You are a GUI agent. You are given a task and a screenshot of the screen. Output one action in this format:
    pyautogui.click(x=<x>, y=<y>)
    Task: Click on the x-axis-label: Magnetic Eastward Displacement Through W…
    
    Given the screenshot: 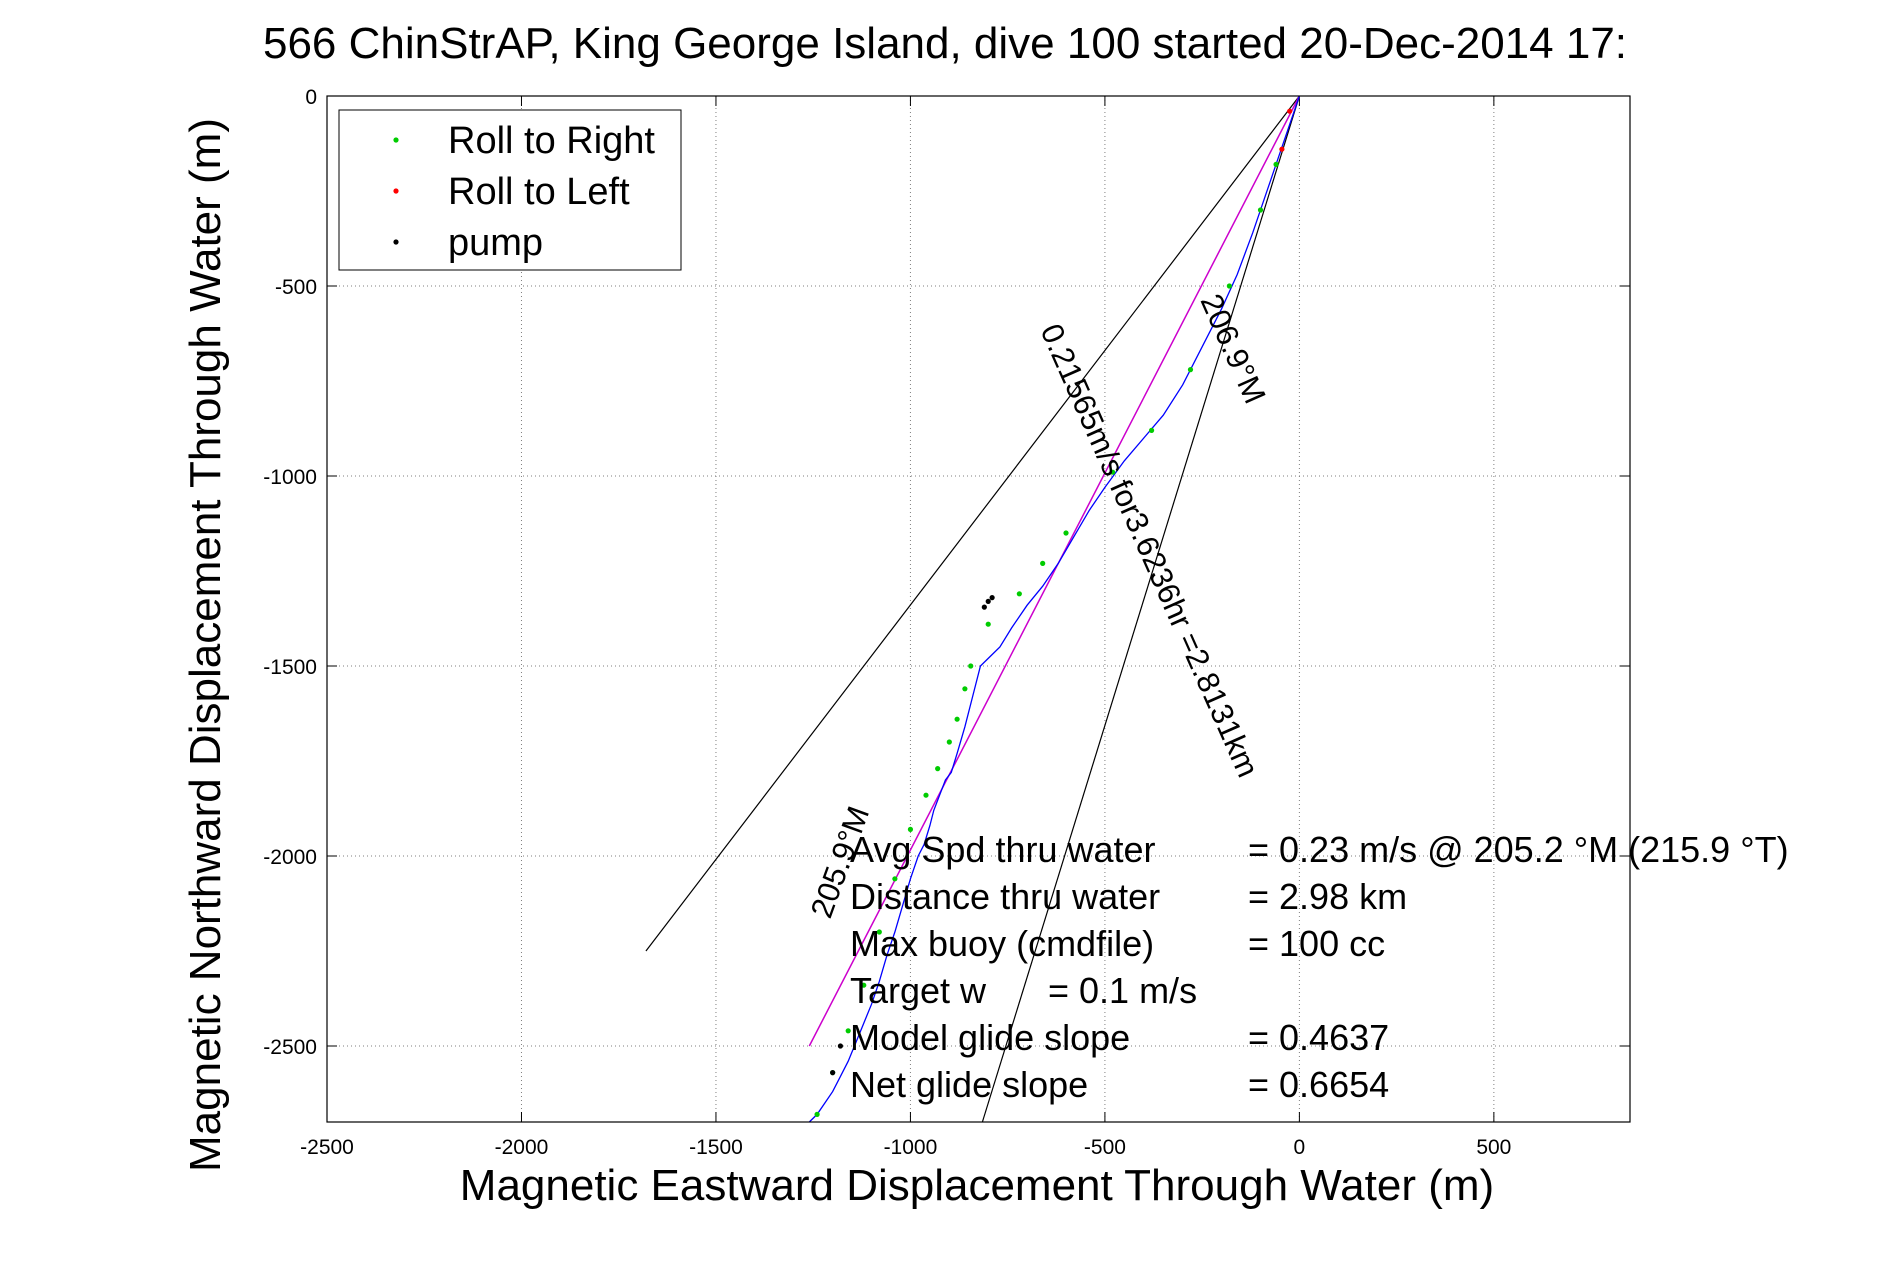 What is the action you would take?
    pyautogui.click(x=977, y=1185)
    